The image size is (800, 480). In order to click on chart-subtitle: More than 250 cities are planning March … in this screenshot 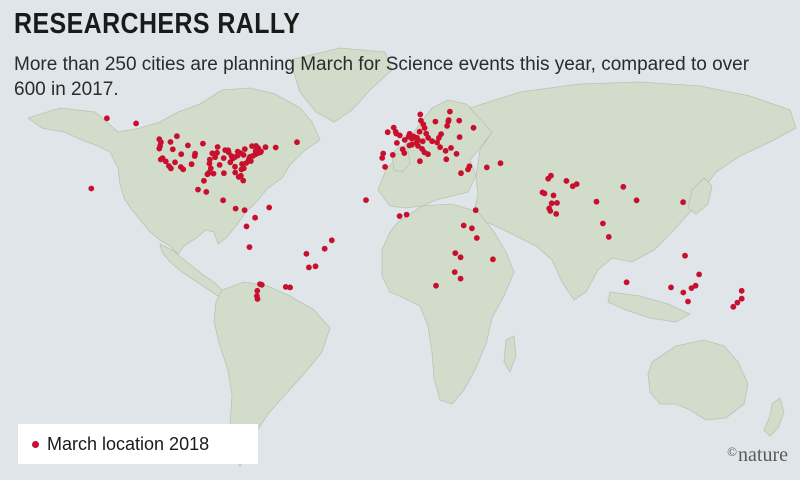, I will do `click(382, 77)`.